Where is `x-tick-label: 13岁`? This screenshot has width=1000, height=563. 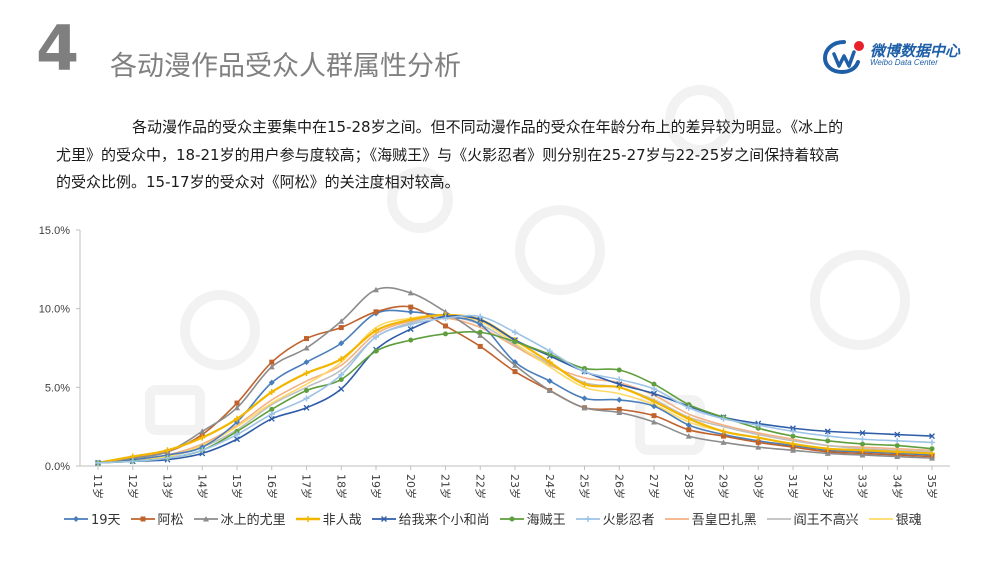 x-tick-label: 13岁 is located at coordinates (168, 486).